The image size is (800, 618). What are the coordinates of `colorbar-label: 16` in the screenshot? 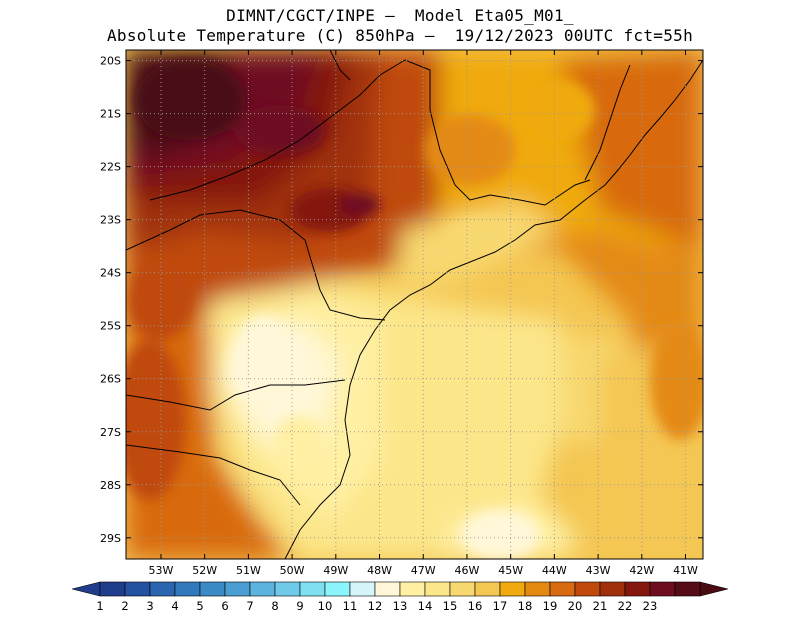 It's located at (475, 606).